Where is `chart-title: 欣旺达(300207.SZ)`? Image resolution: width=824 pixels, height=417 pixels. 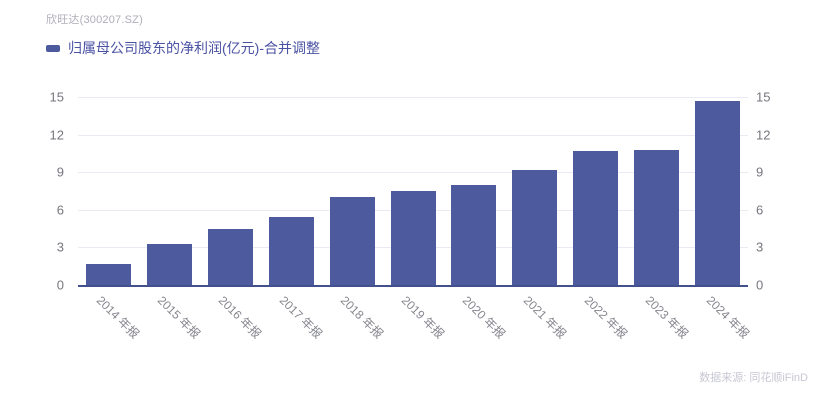
chart-title: 欣旺达(300207.SZ) is located at coordinates (94, 20).